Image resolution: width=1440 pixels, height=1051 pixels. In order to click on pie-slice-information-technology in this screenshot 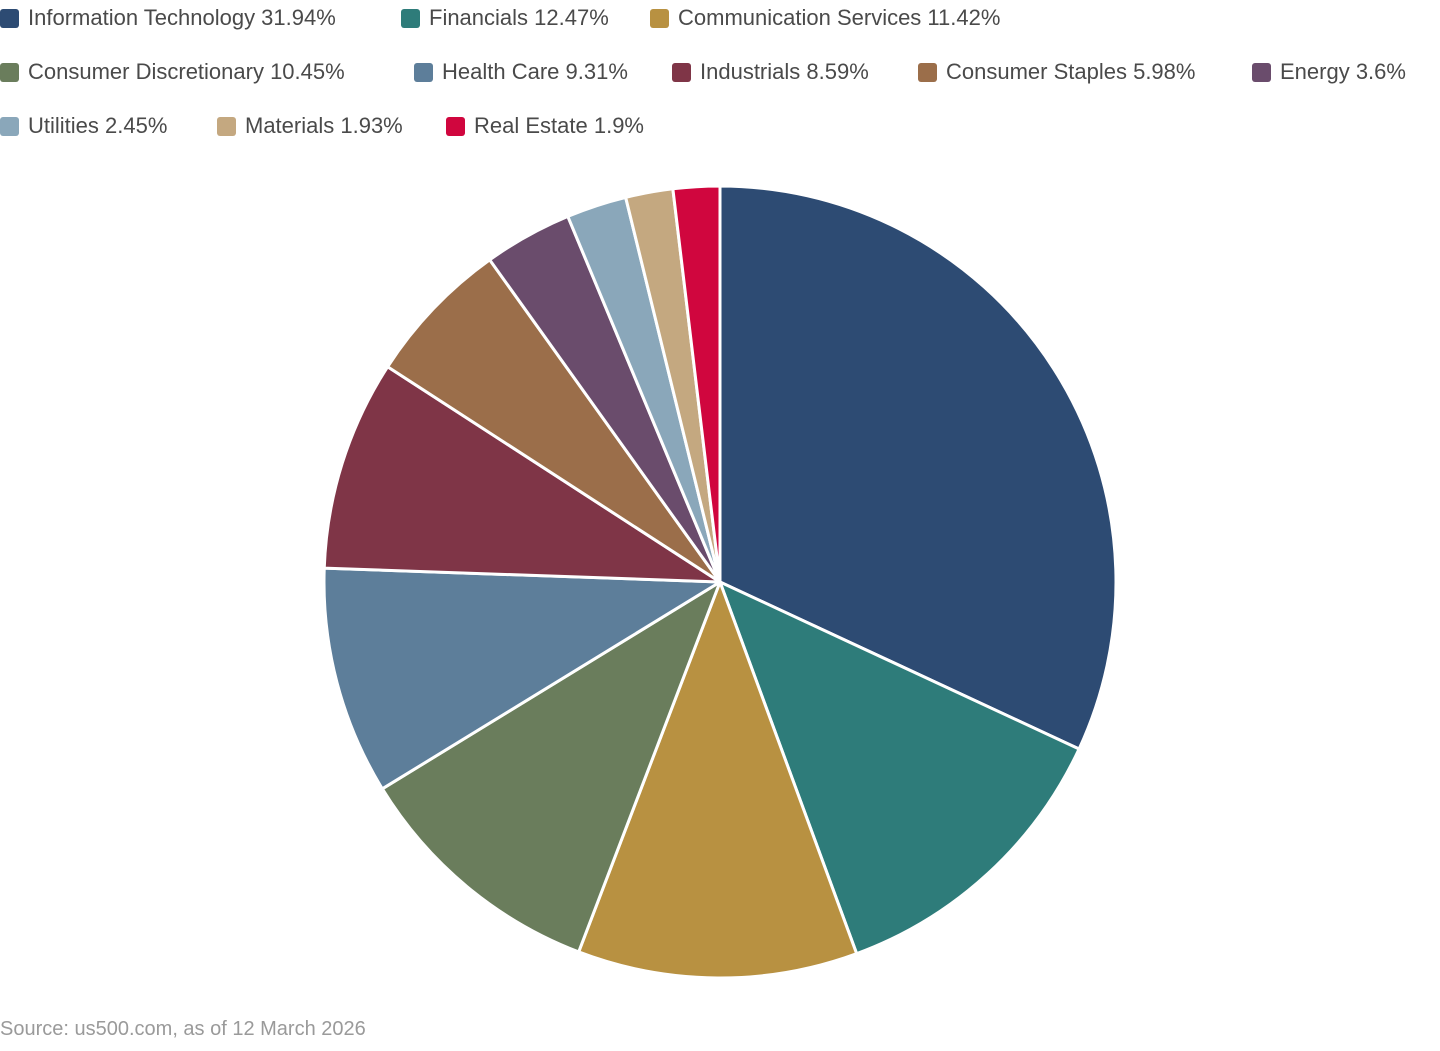, I will do `click(918, 467)`.